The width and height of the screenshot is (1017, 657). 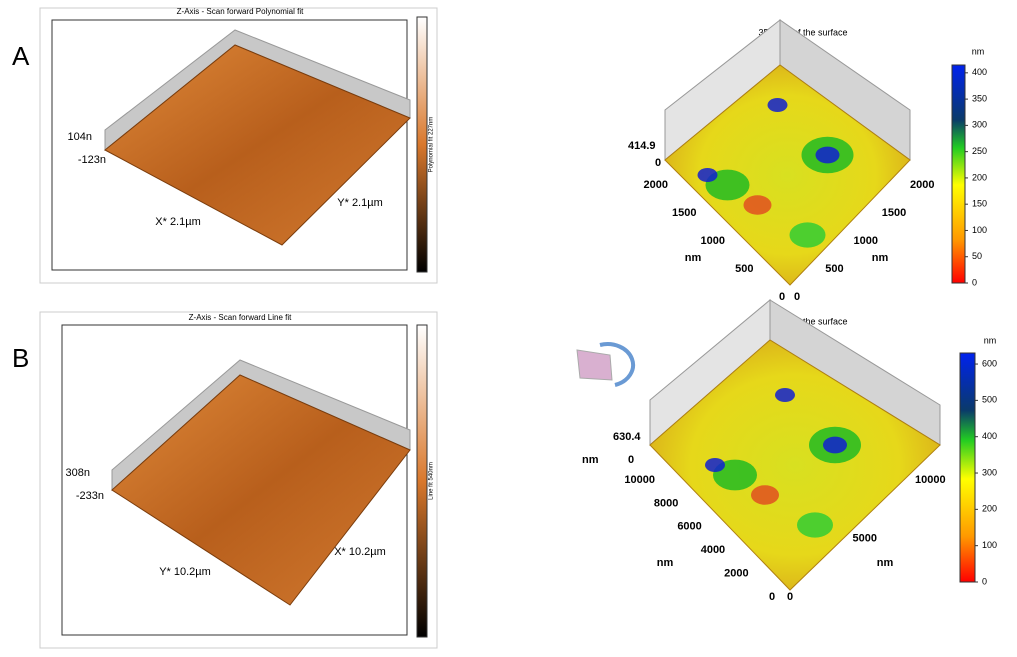 I want to click on label: 4000, so click(x=713, y=550).